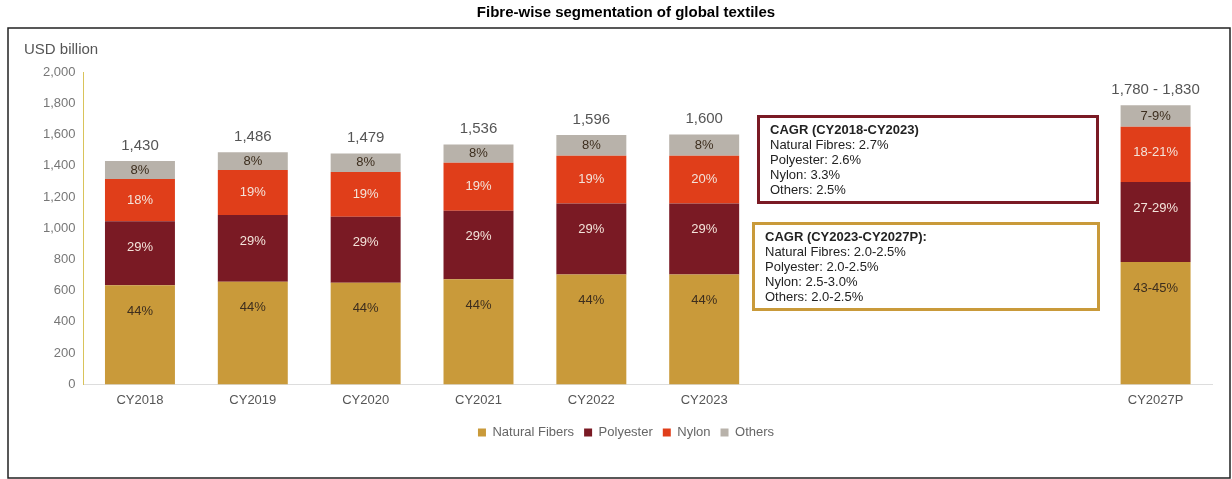 Image resolution: width=1232 pixels, height=479 pixels. I want to click on x-tick-label: CY2019, so click(253, 399).